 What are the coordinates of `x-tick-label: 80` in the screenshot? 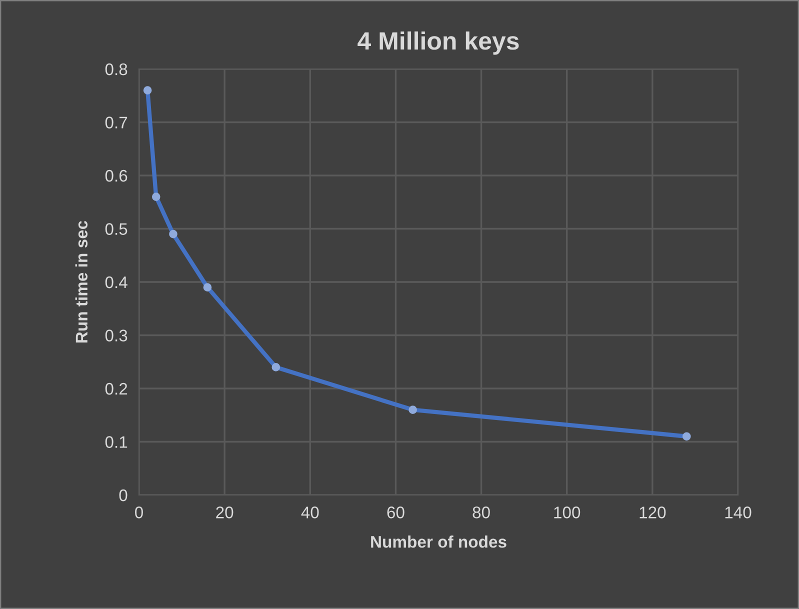 It's located at (481, 512).